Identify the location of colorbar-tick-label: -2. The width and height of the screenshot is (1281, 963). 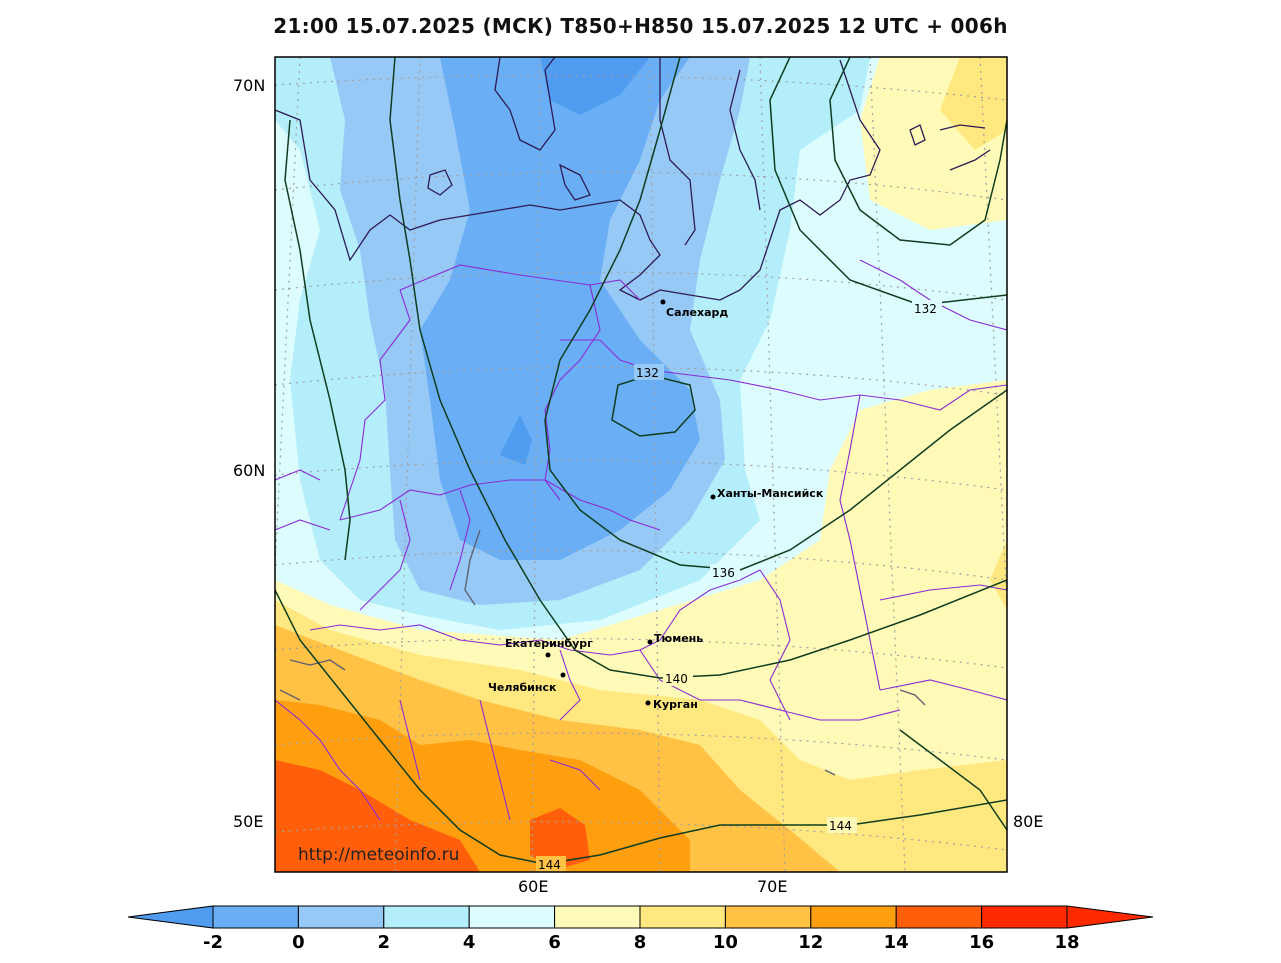
(213, 942).